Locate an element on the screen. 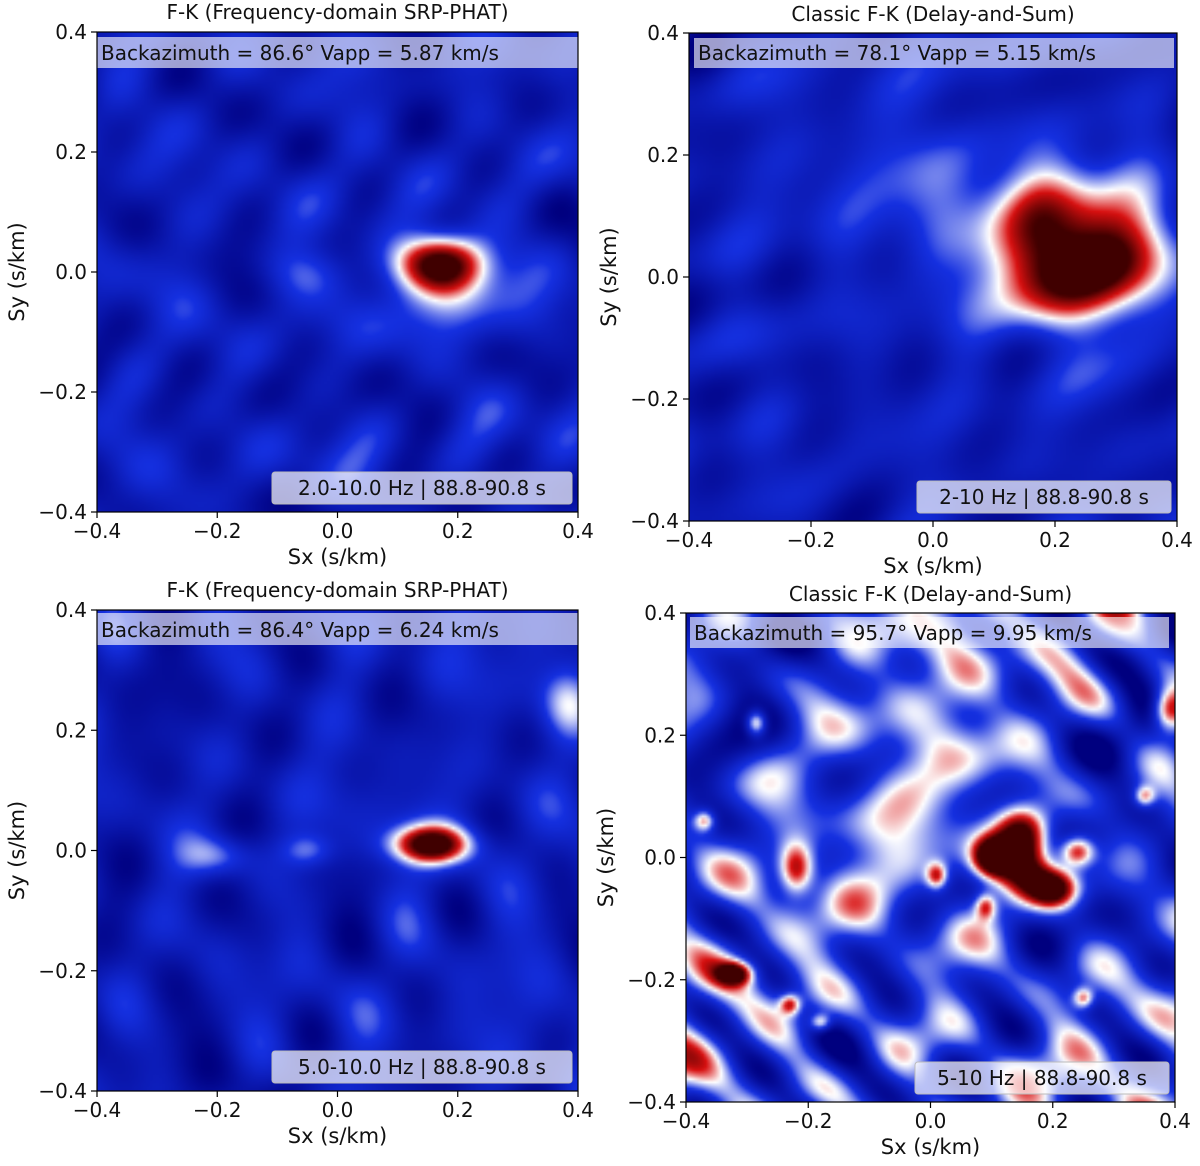 Image resolution: width=1200 pixels, height=1166 pixels. band-label: 5-10 Hz | 88.8-90.8 s is located at coordinates (1042, 1078).